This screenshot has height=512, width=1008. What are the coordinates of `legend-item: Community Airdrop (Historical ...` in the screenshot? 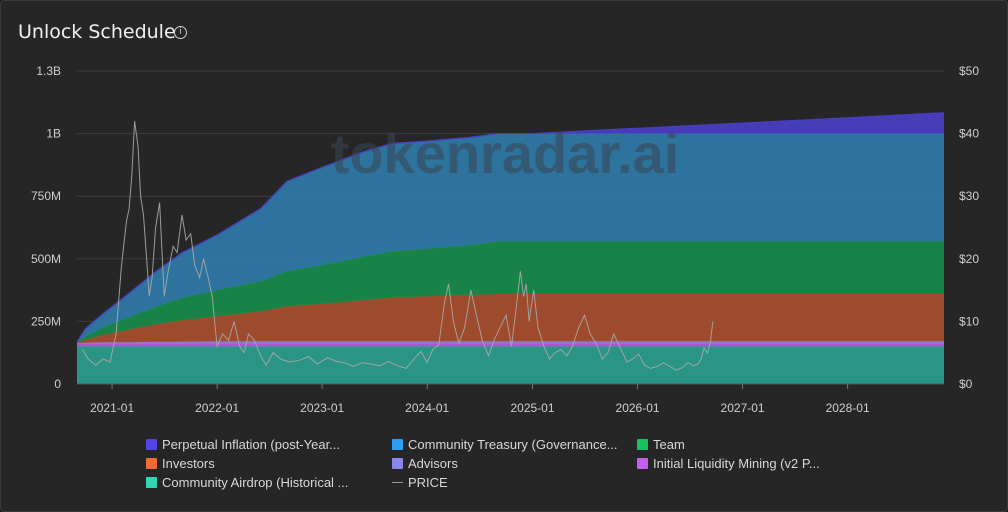 It's located at (247, 482).